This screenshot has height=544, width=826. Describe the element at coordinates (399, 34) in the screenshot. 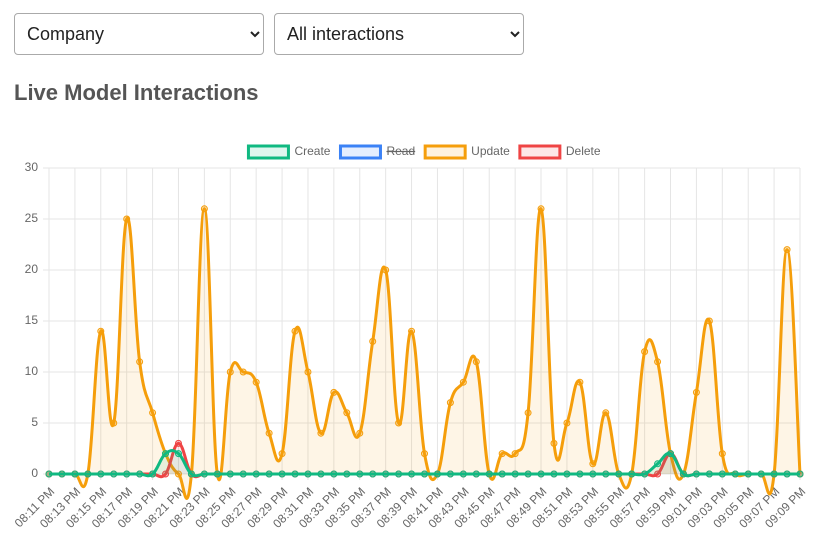

I see `filter-select: All interactions` at that location.